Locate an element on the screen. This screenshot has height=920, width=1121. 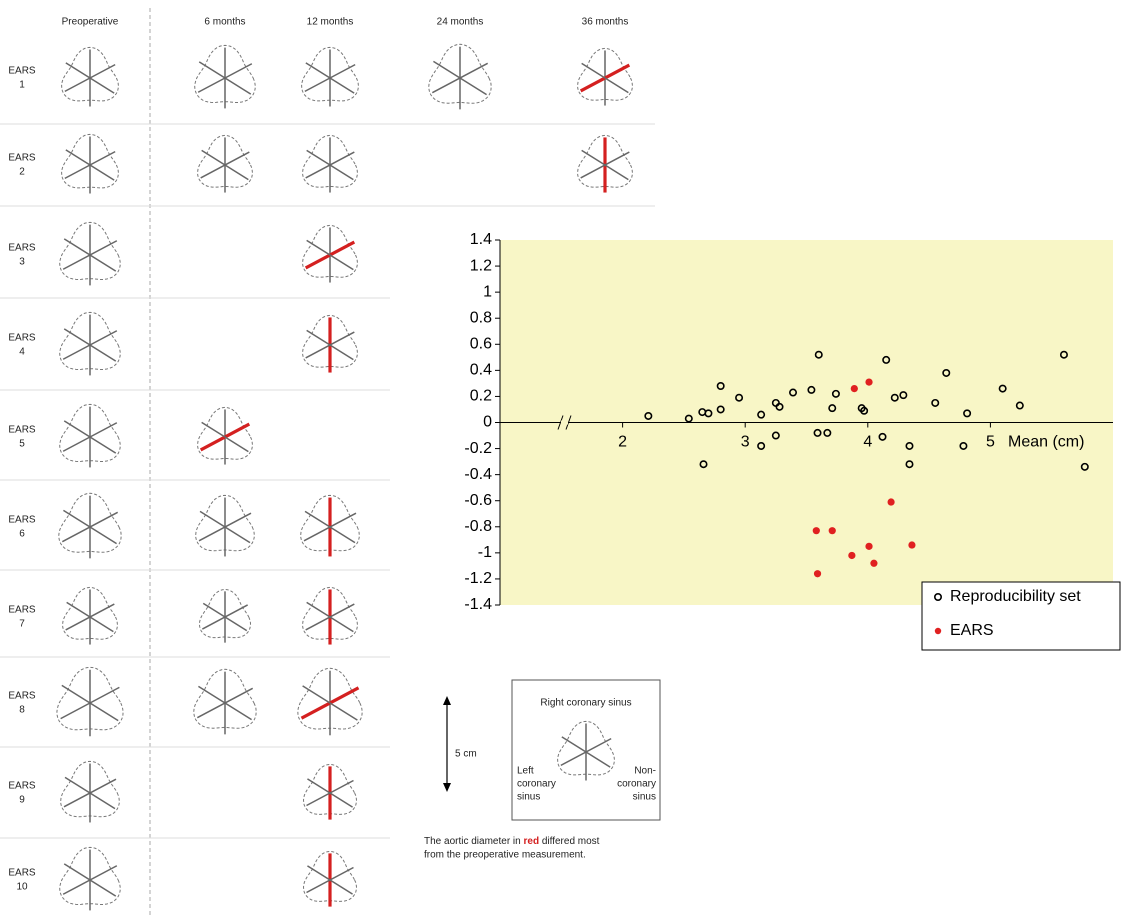
axis-break is located at coordinates (564, 422).